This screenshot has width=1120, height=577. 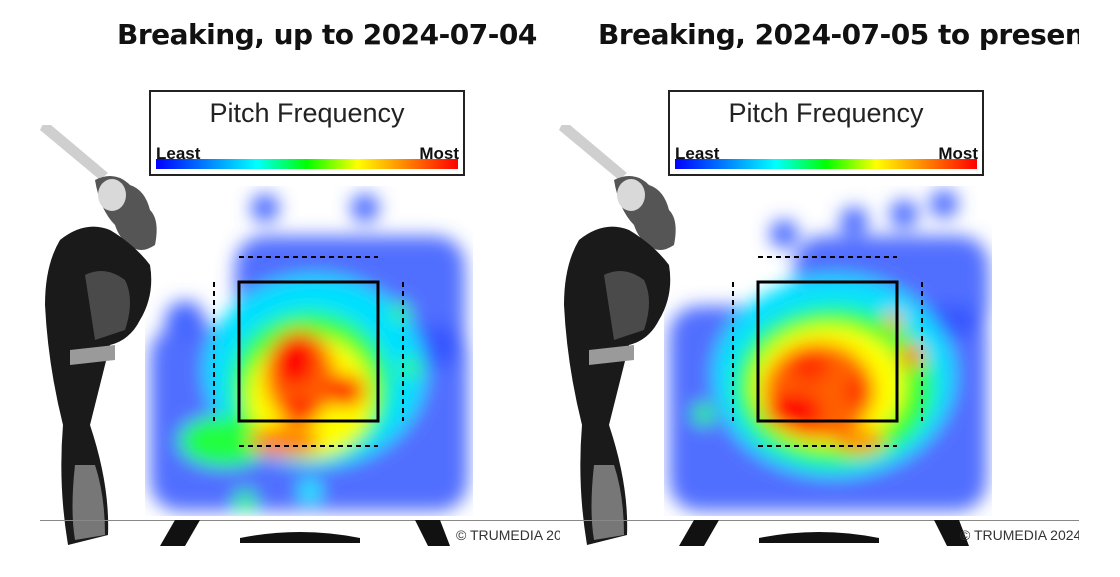 I want to click on chart-title: Breaking, up to 2024-07-04, so click(x=327, y=34).